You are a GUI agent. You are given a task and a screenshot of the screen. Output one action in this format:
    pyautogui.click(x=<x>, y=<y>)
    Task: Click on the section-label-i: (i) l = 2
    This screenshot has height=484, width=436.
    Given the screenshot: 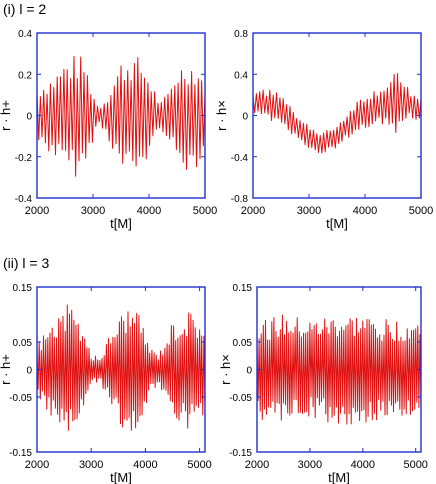 What is the action you would take?
    pyautogui.click(x=24, y=9)
    